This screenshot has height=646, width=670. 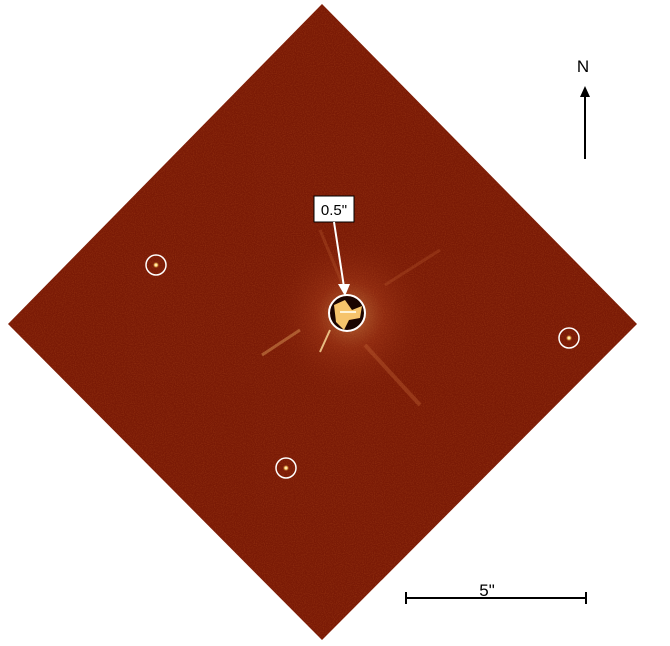 I want to click on scale-bar-label: 5", so click(x=487, y=590).